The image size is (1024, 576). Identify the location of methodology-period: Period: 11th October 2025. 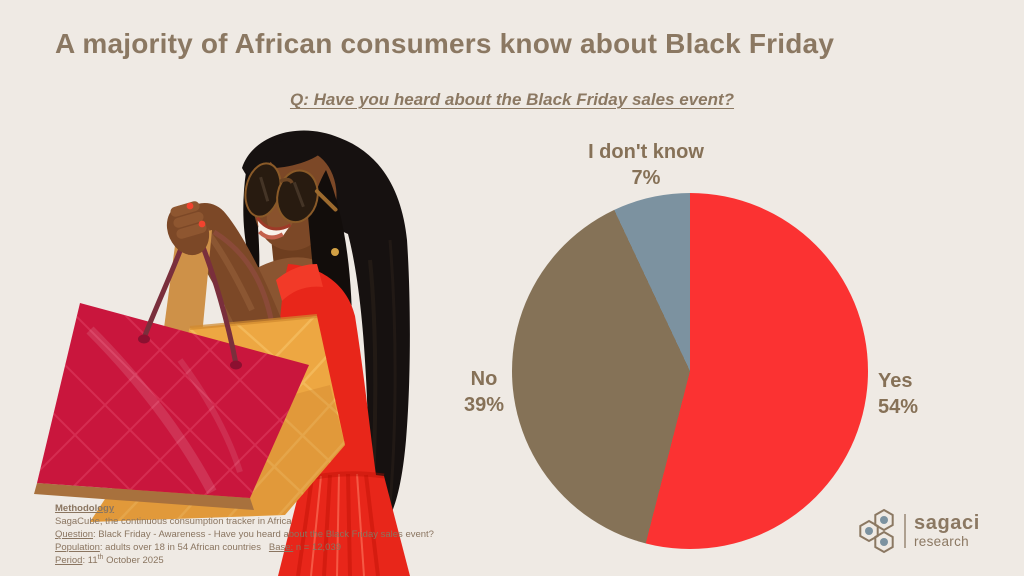
(109, 559).